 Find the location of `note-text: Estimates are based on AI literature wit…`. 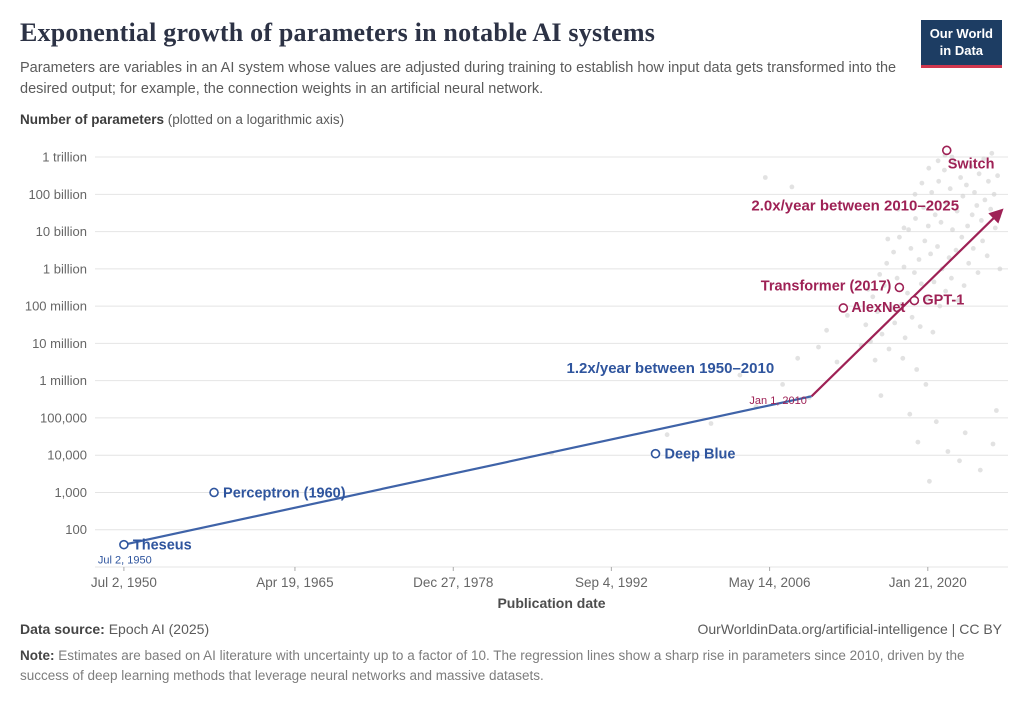

note-text: Estimates are based on AI literature wit… is located at coordinates (492, 665).